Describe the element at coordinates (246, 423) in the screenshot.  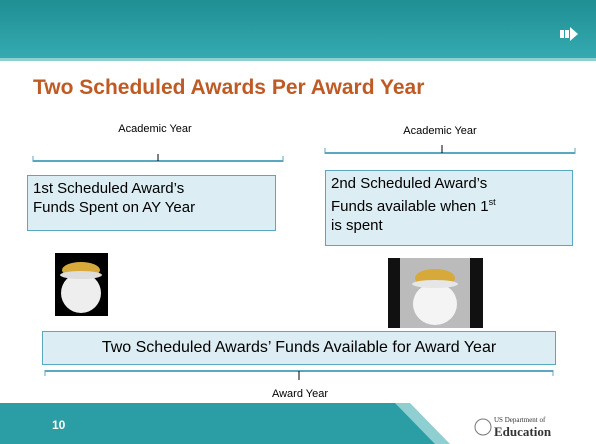
I see `footer-band` at that location.